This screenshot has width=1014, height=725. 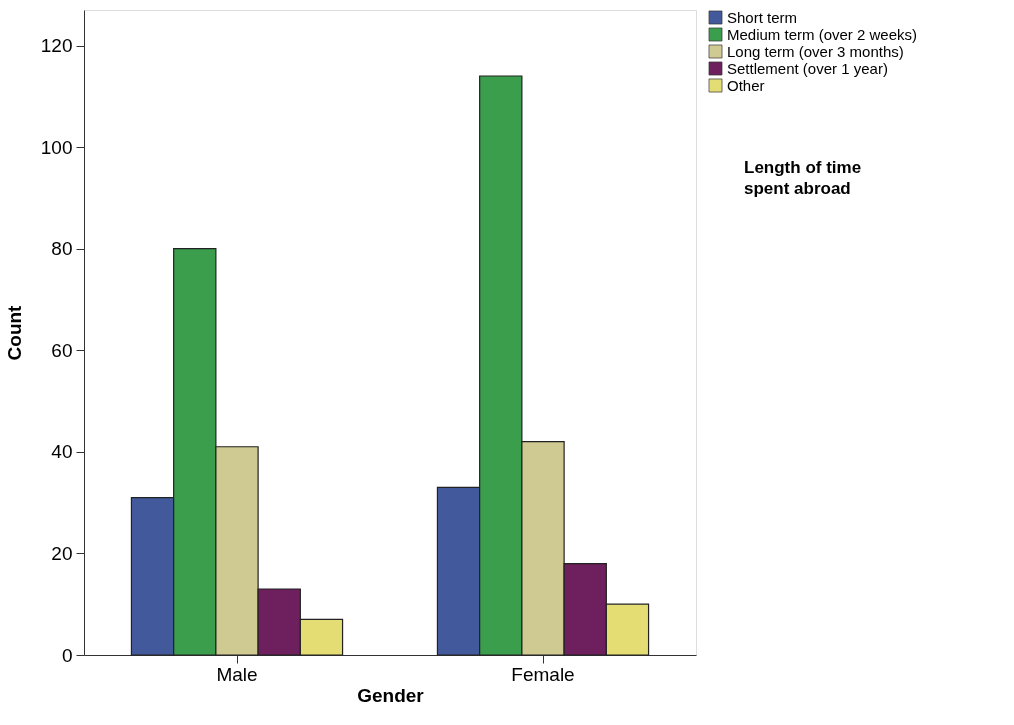 What do you see at coordinates (62, 350) in the screenshot?
I see `y-tick-label: 60` at bounding box center [62, 350].